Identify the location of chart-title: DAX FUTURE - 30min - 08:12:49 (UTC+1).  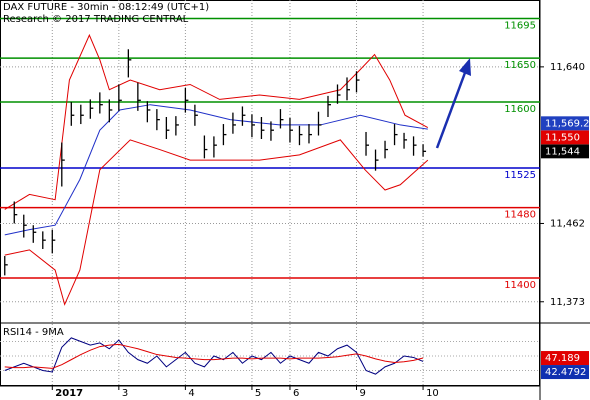
(106, 7).